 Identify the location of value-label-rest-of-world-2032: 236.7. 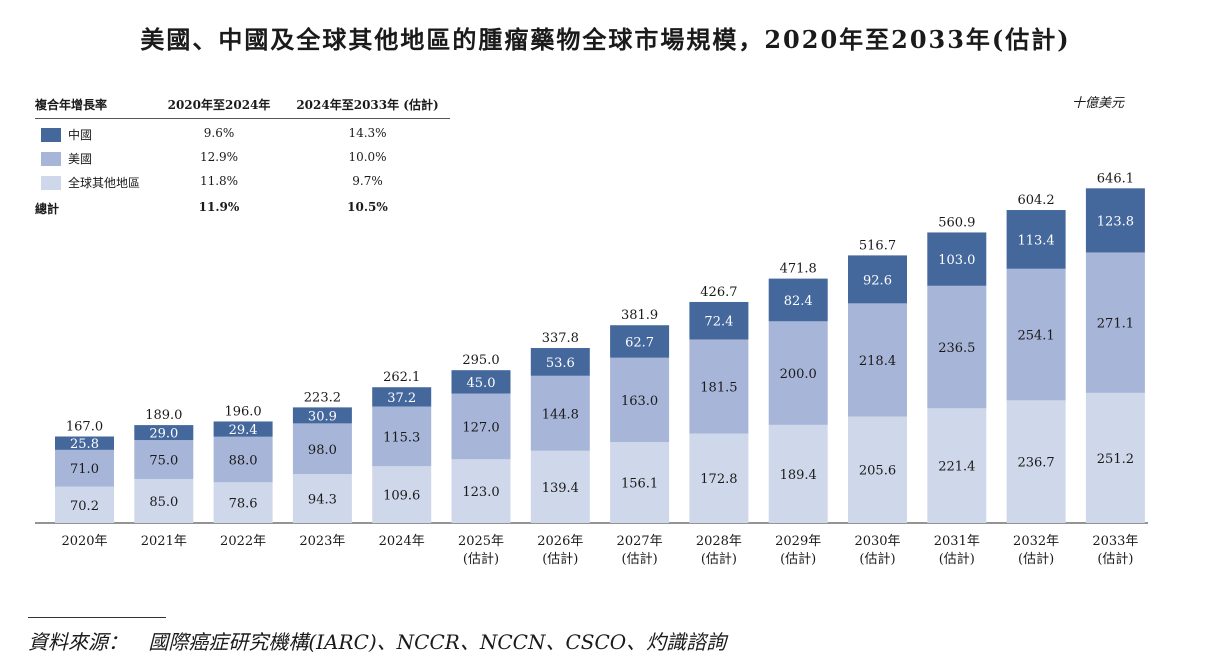
(1035, 463).